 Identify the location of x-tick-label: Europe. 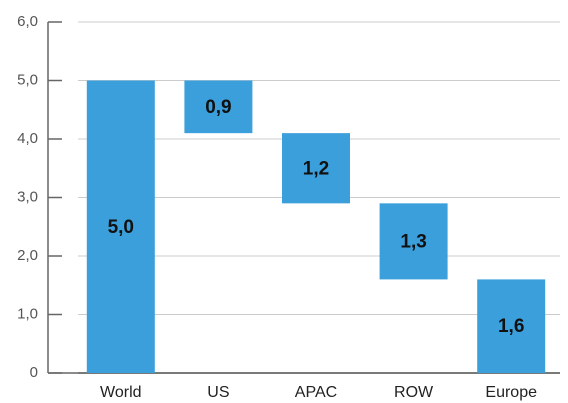
(511, 392).